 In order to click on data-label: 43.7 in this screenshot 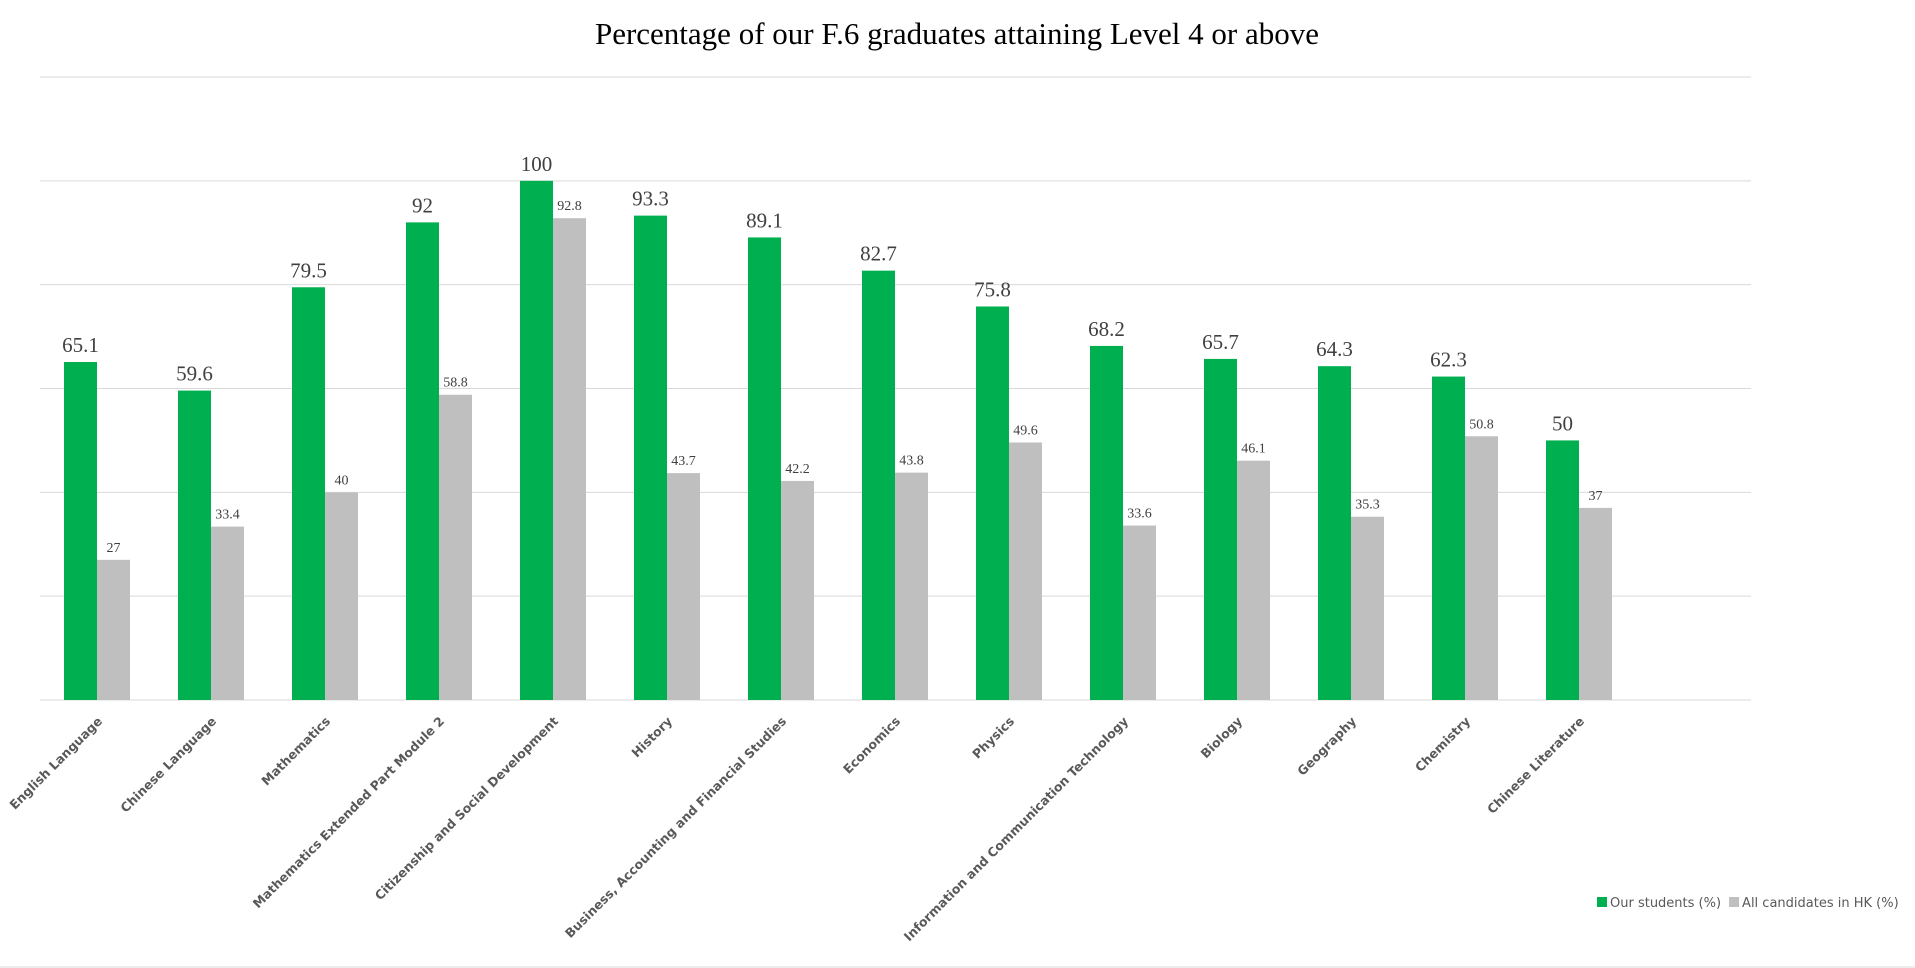, I will do `click(683, 461)`.